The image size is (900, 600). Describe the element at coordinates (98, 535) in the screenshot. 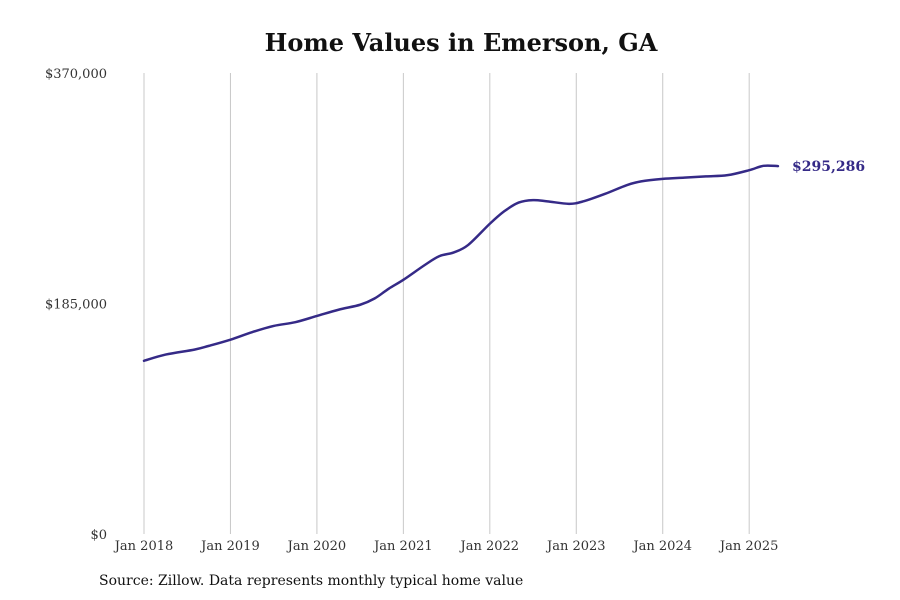

I see `y-tick-label: $0` at that location.